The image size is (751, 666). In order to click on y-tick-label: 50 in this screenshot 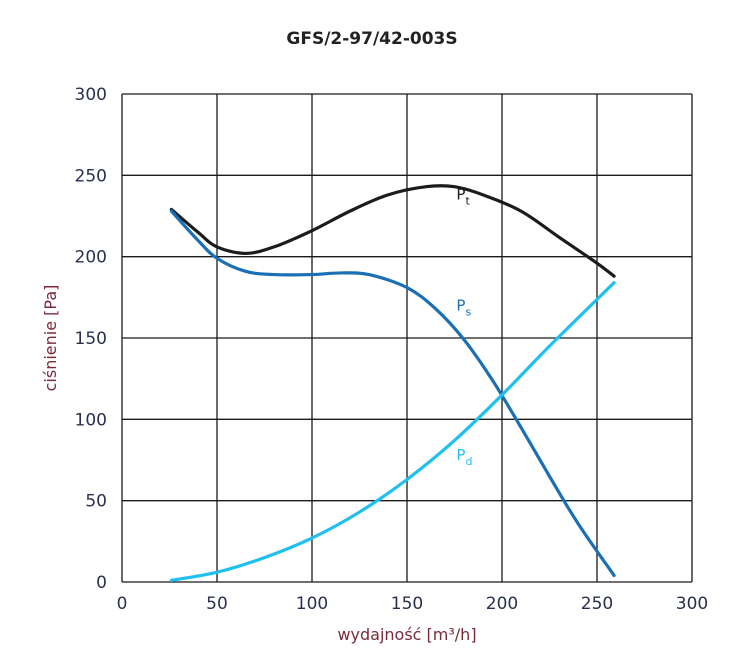, I will do `click(96, 502)`.